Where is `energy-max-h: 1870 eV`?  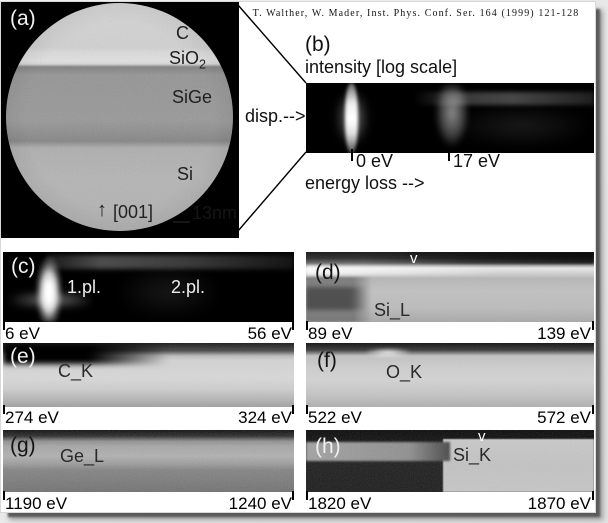
energy-max-h: 1870 eV is located at coordinates (559, 503).